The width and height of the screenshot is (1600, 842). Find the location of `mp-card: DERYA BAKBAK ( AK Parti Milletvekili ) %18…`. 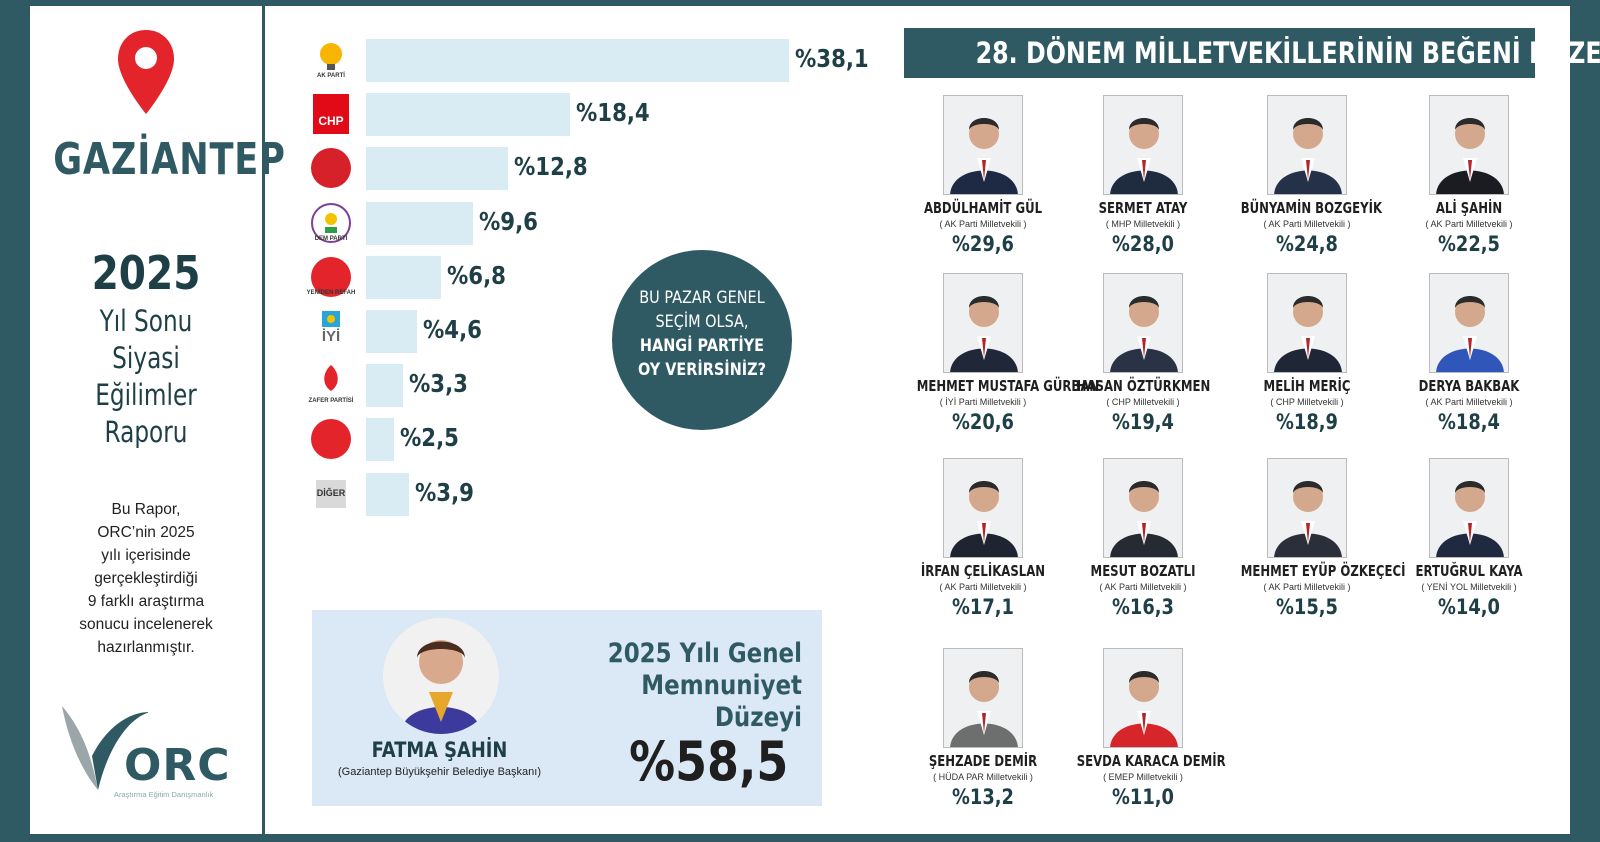

mp-card: DERYA BAKBAK ( AK Parti Milletvekili ) %18… is located at coordinates (1469, 358).